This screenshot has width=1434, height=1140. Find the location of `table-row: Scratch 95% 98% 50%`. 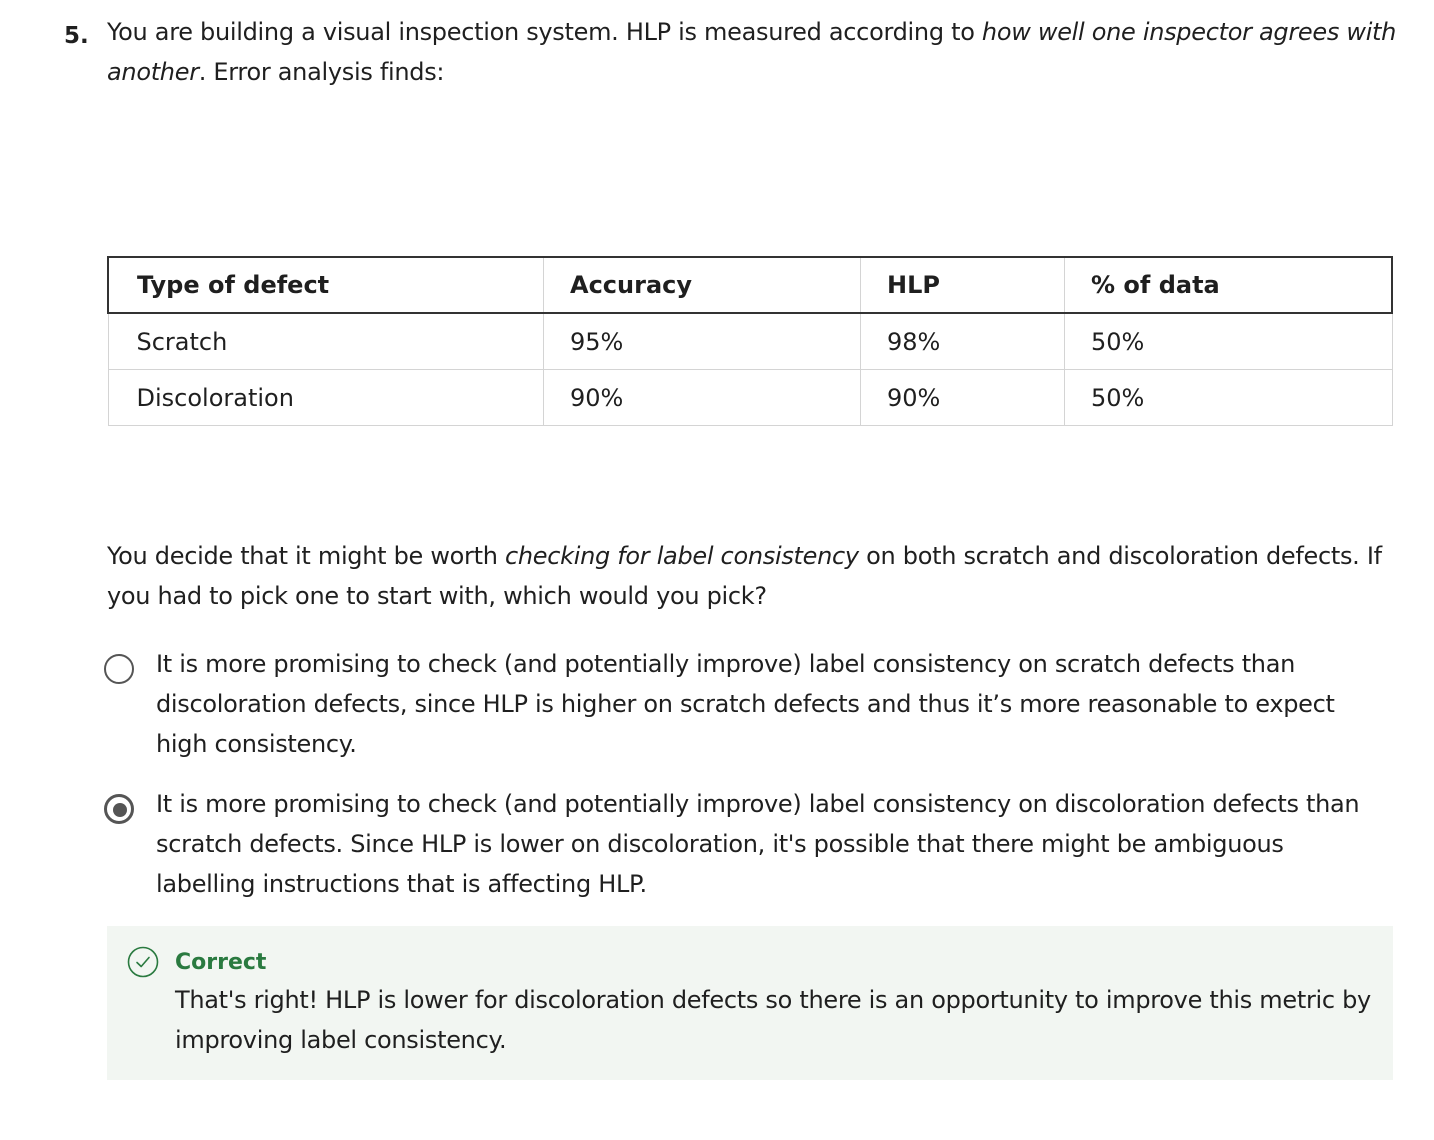

table-row: Scratch 95% 98% 50% is located at coordinates (750, 341).